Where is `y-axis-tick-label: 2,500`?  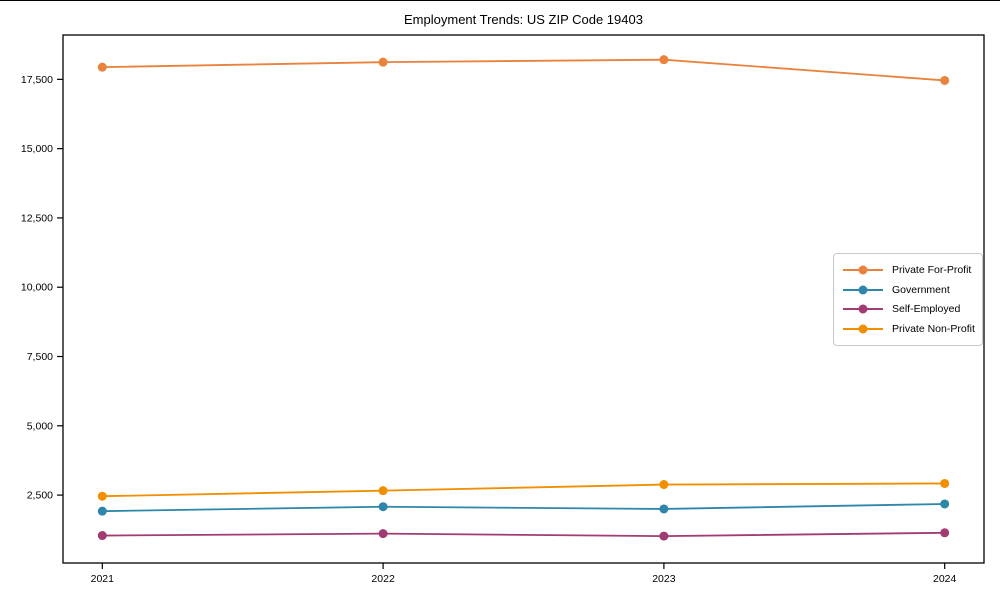
y-axis-tick-label: 2,500 is located at coordinates (40, 496).